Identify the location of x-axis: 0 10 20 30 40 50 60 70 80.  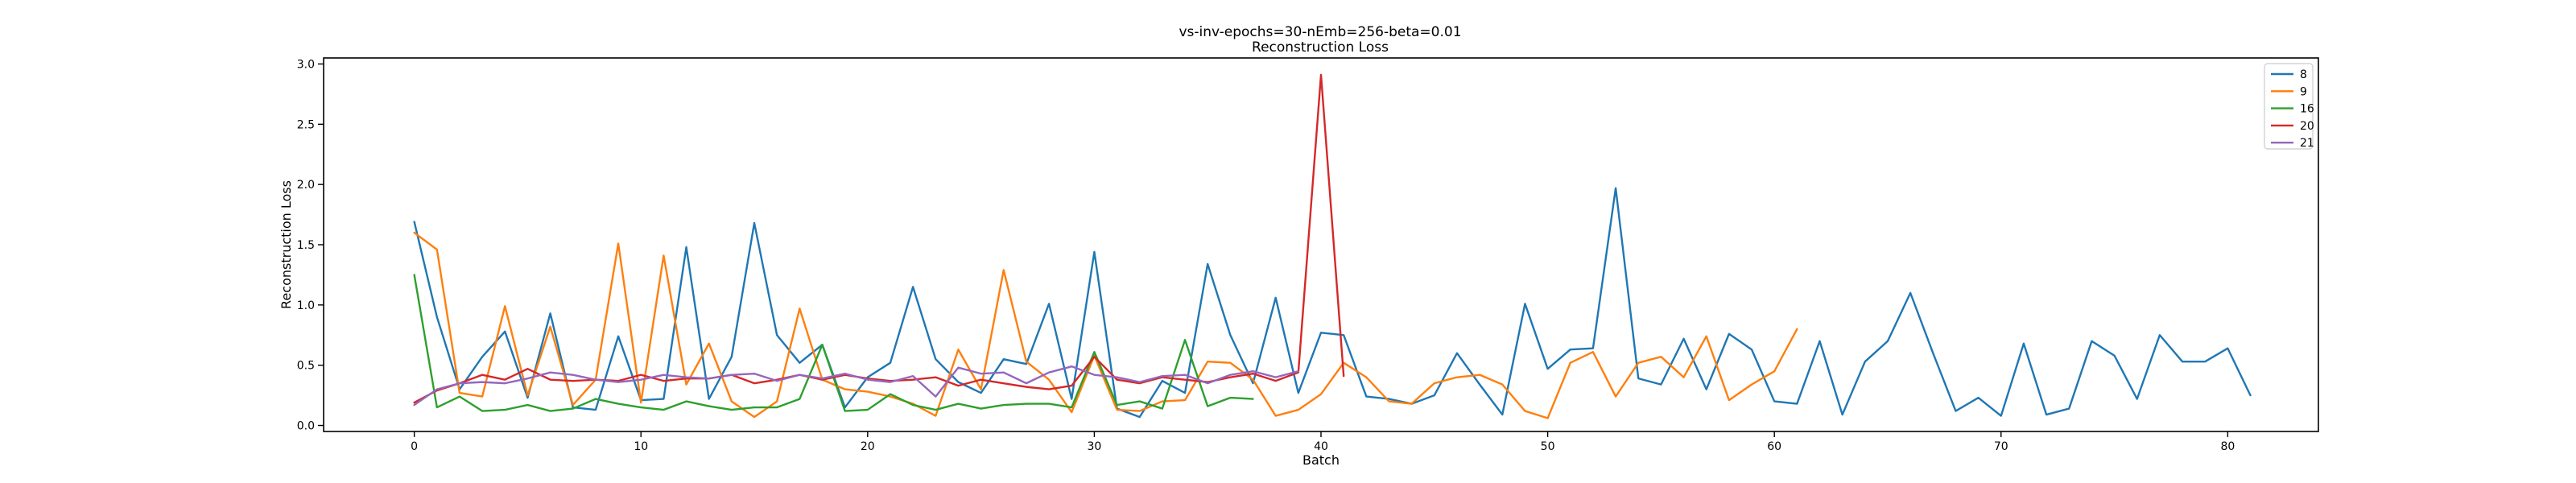
(1323, 442).